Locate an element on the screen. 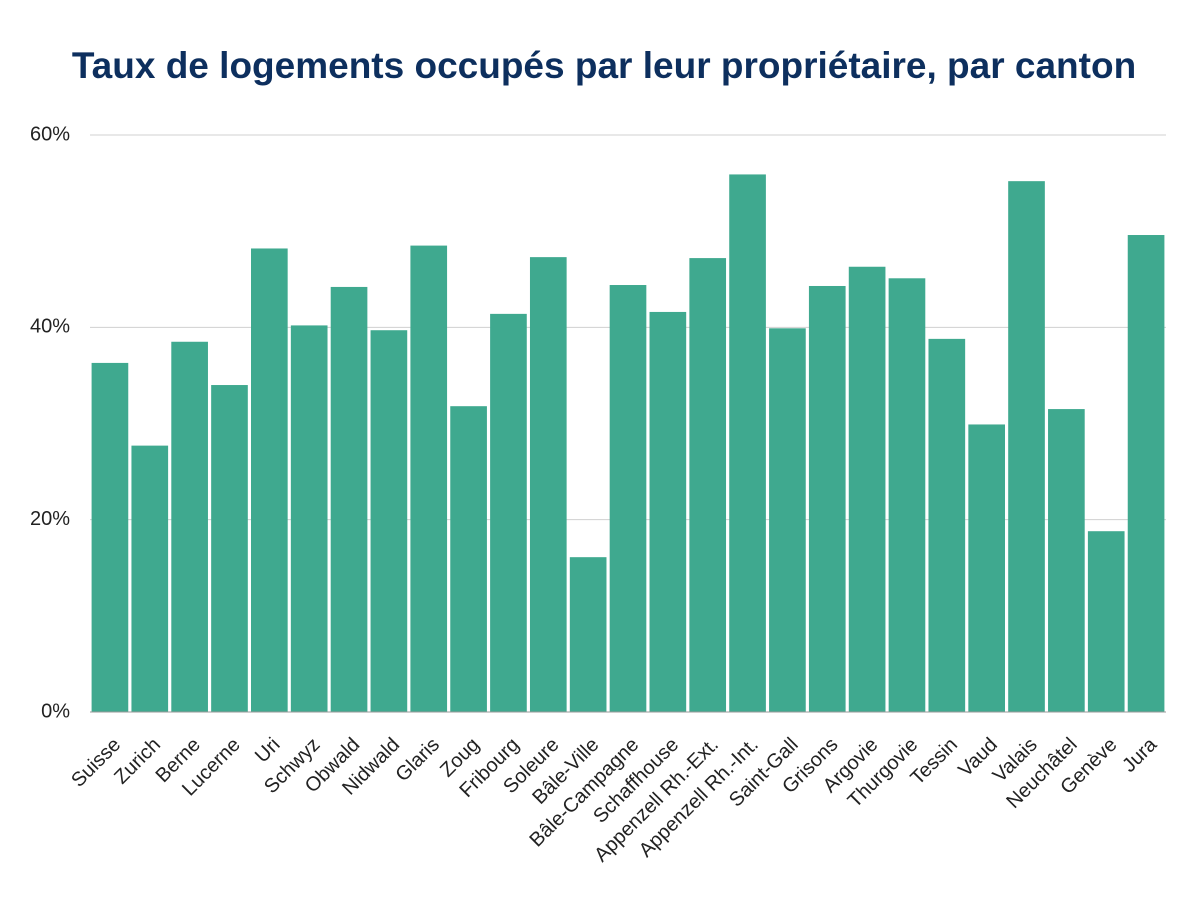 The image size is (1200, 900). y-tick-label: 0% is located at coordinates (55, 711).